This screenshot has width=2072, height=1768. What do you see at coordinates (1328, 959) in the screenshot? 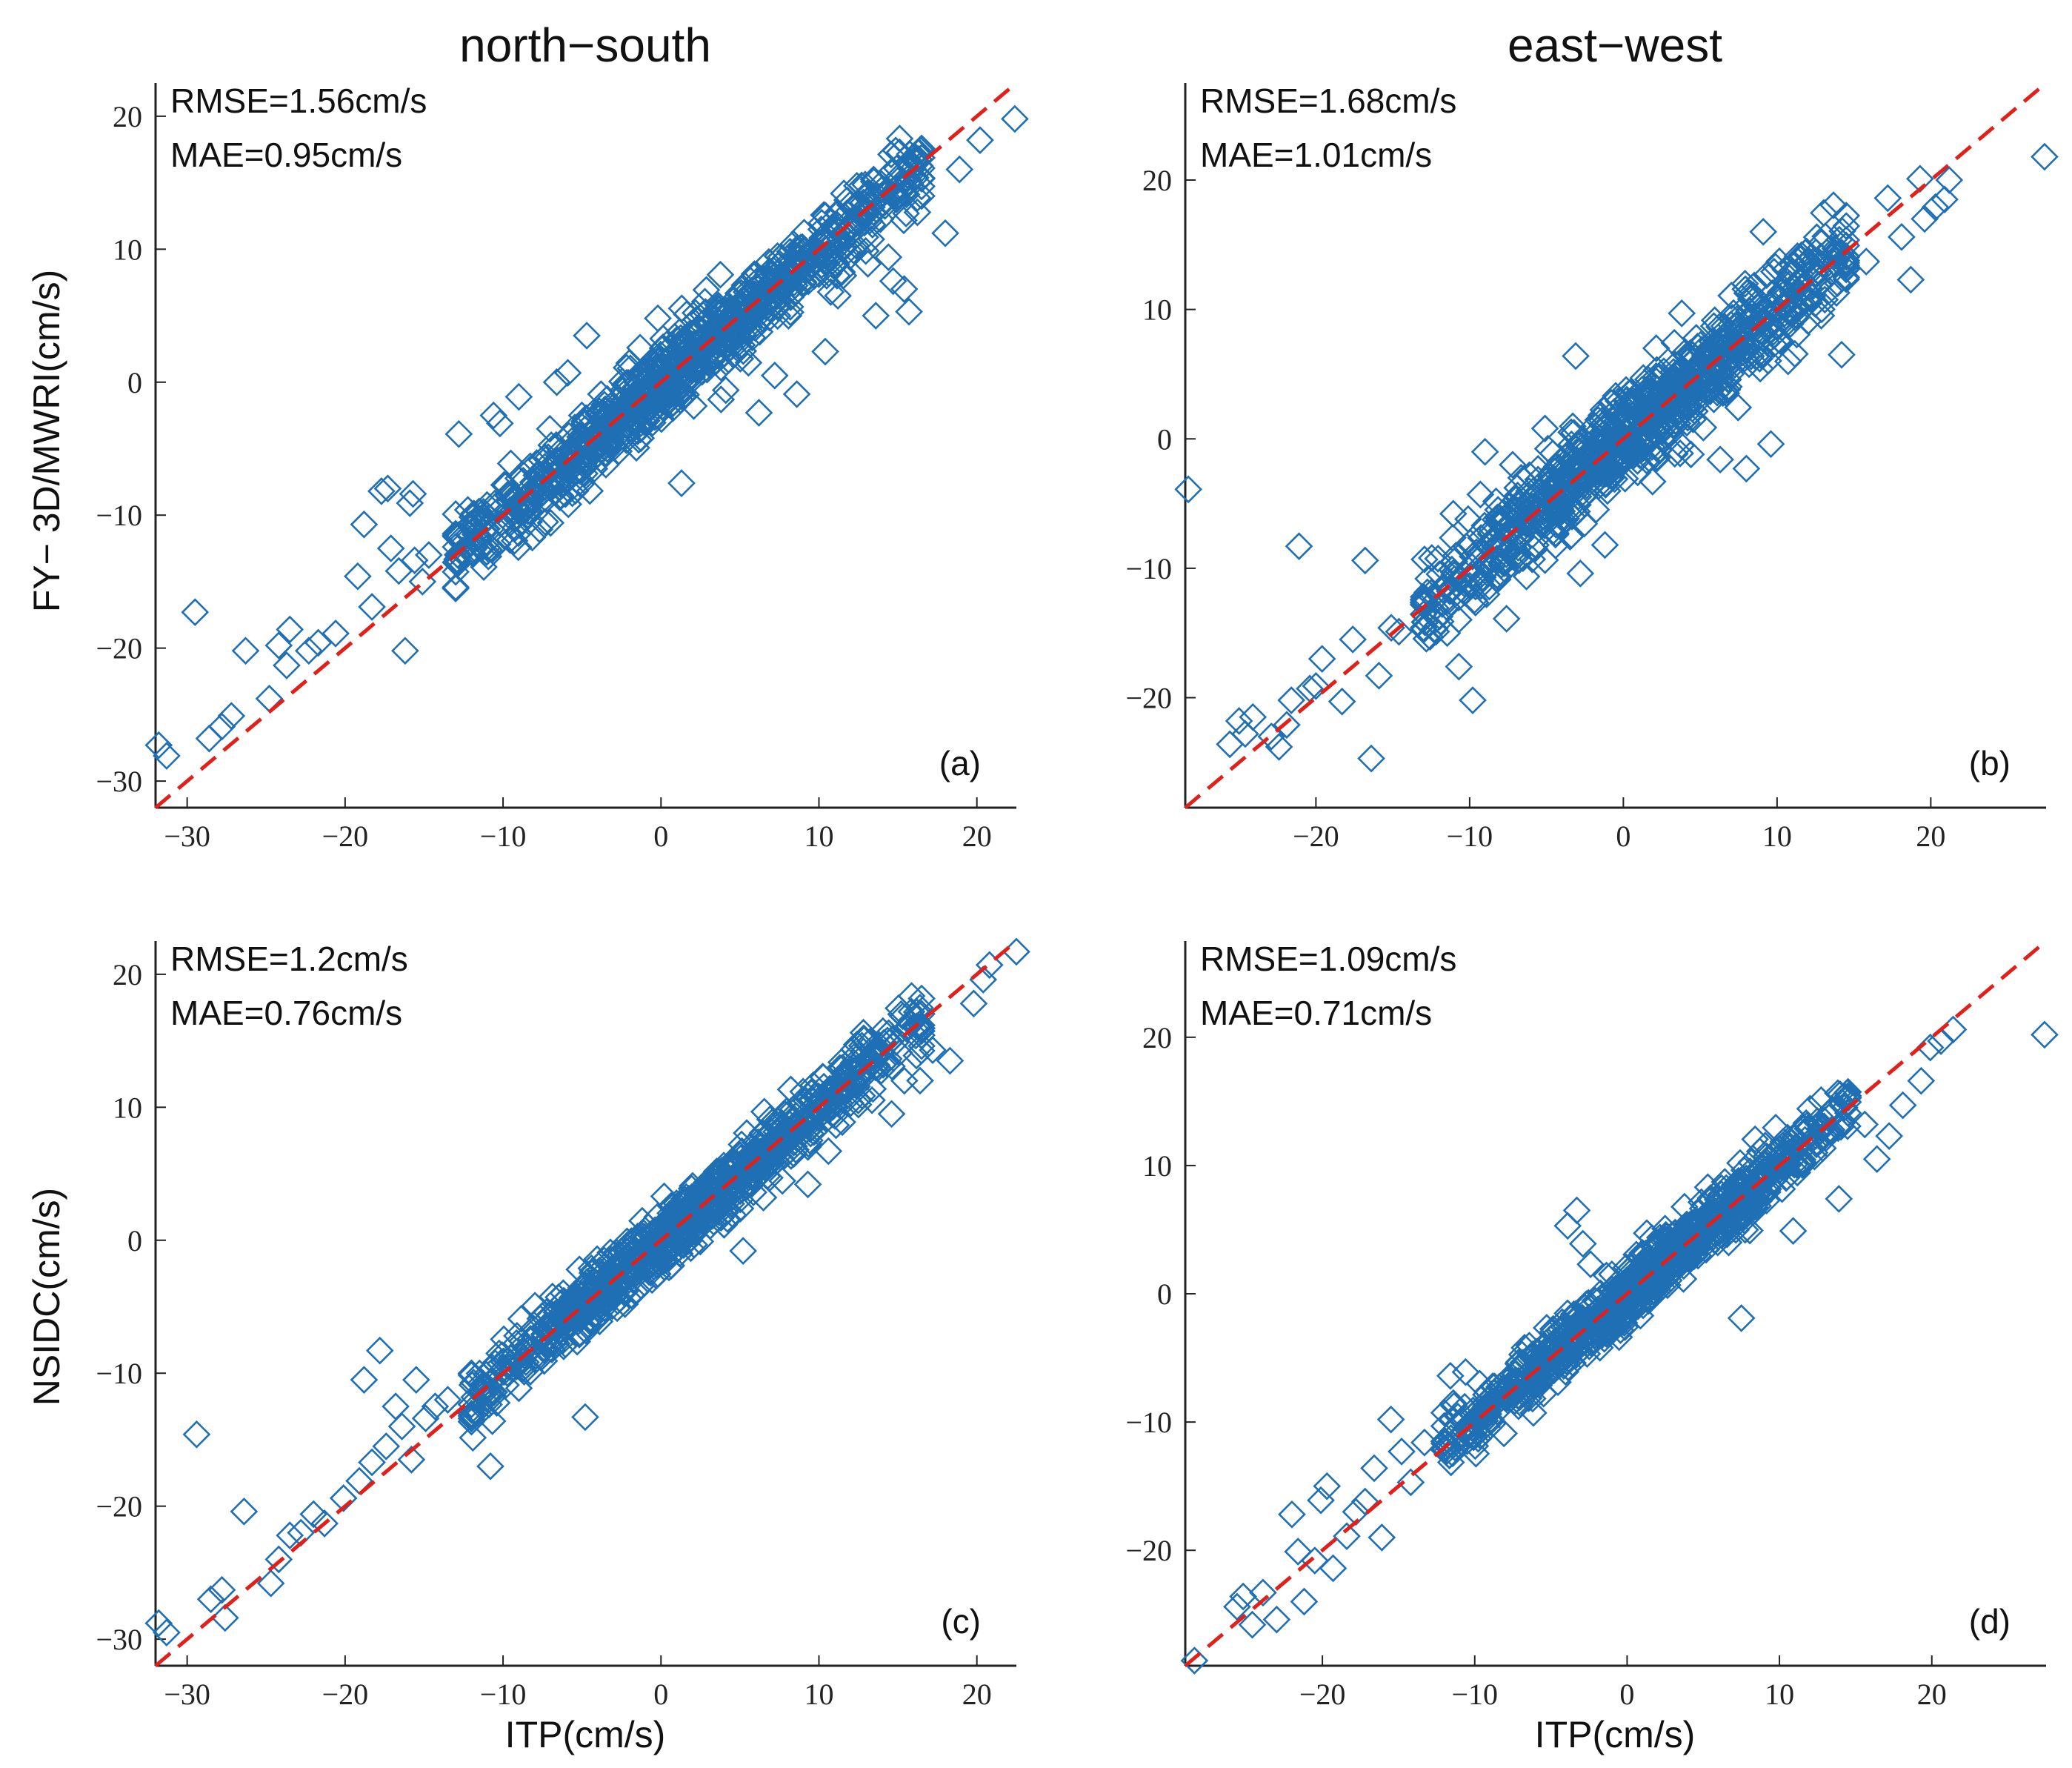
I see `rmse-label: RMSE=1.09cm/s` at bounding box center [1328, 959].